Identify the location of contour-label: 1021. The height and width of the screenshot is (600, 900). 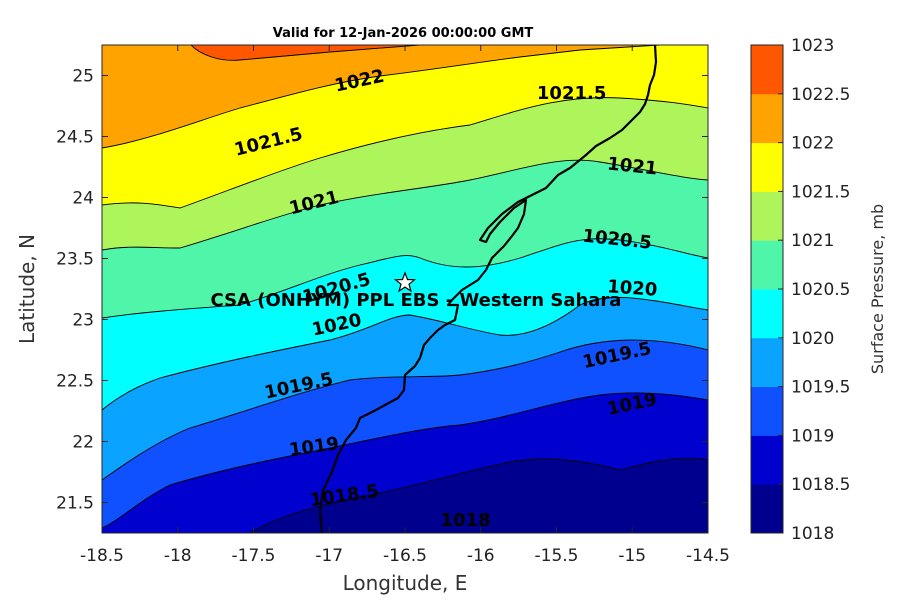
(632, 166).